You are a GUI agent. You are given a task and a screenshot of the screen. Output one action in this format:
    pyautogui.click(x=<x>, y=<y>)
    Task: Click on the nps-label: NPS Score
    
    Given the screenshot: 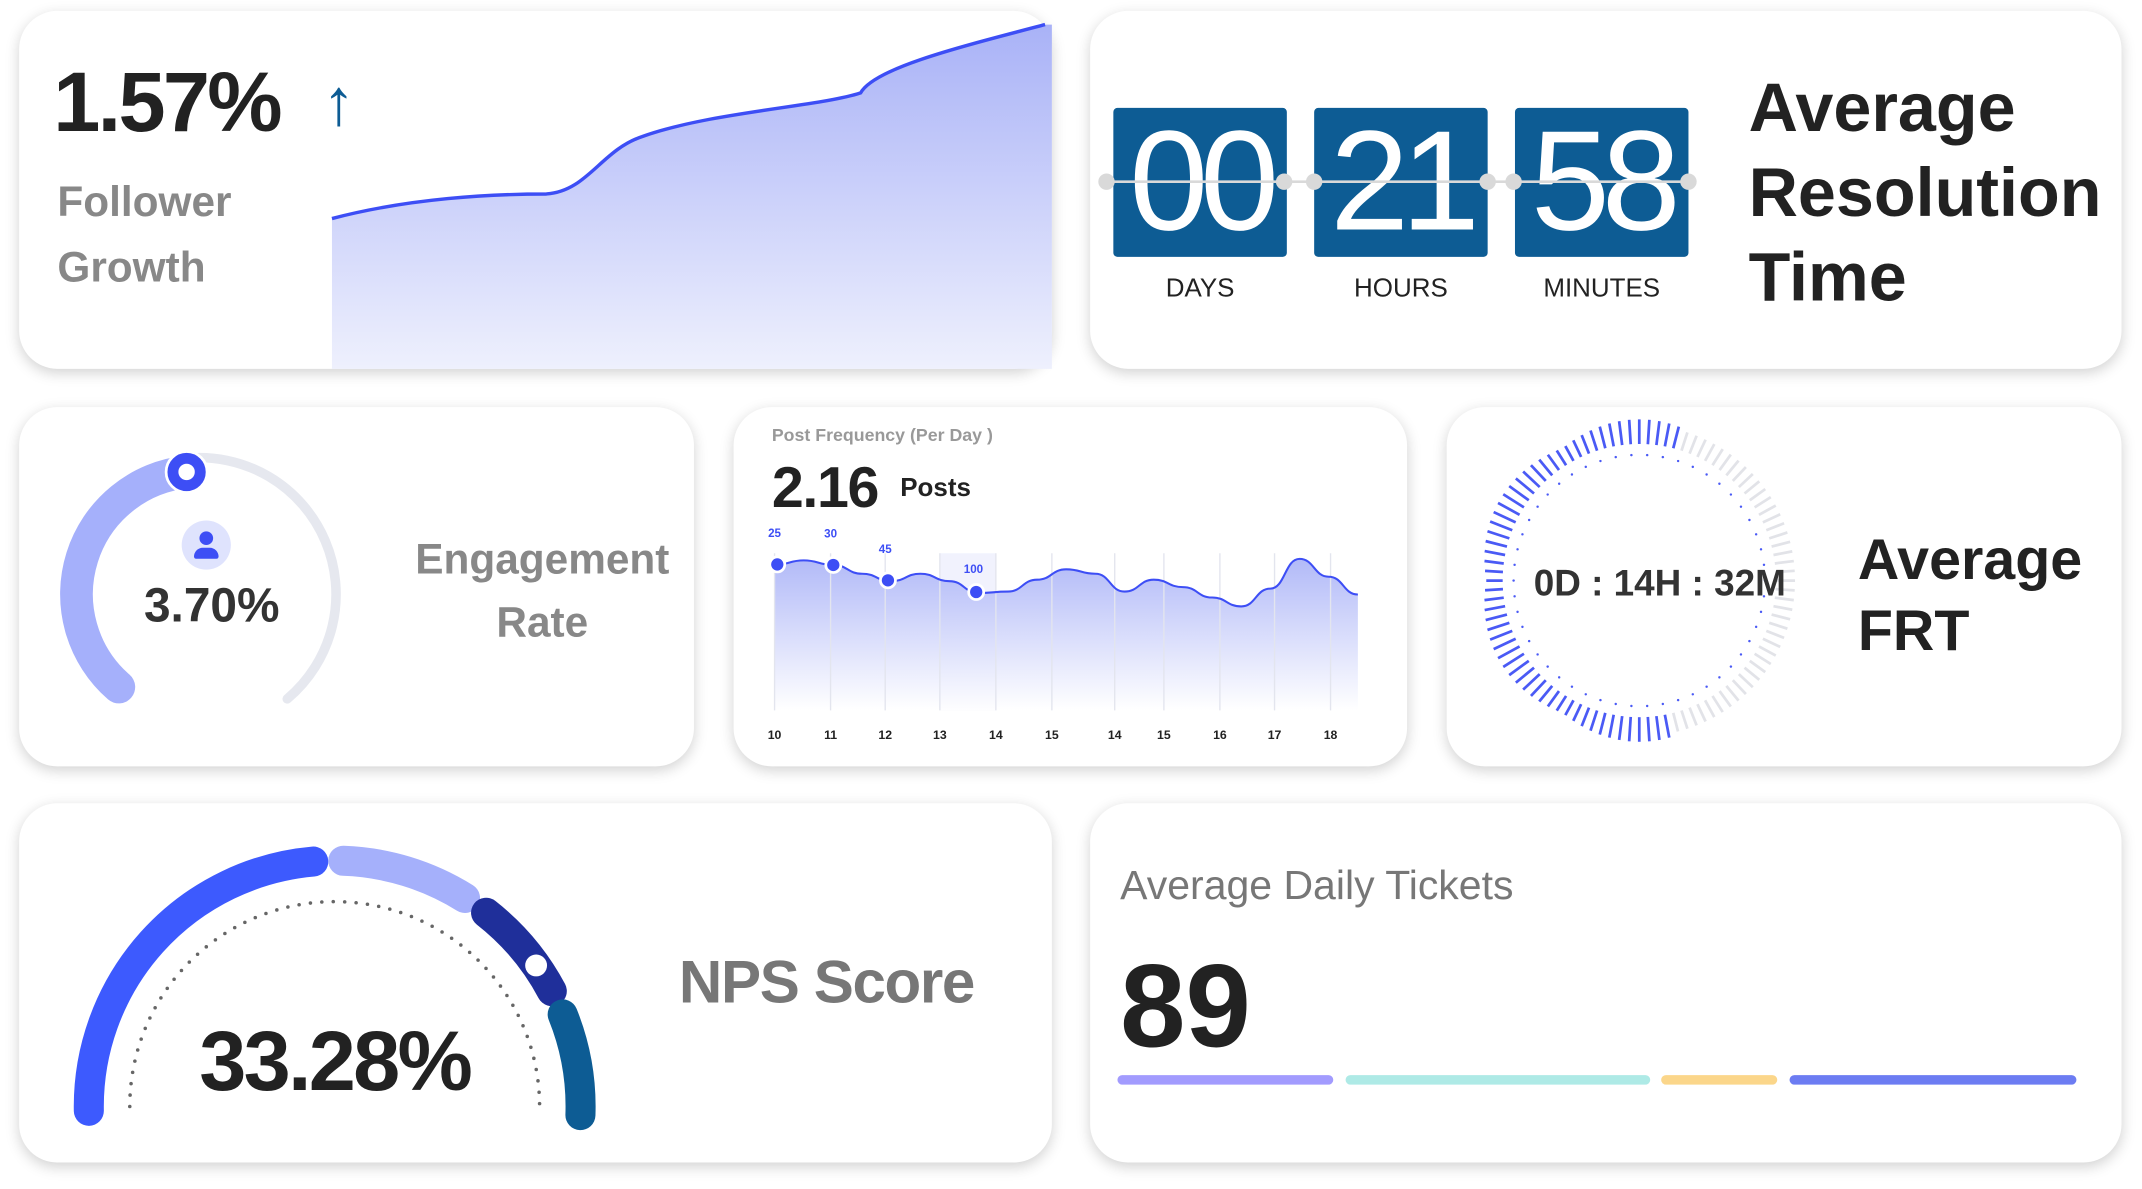 What is the action you would take?
    pyautogui.click(x=826, y=983)
    